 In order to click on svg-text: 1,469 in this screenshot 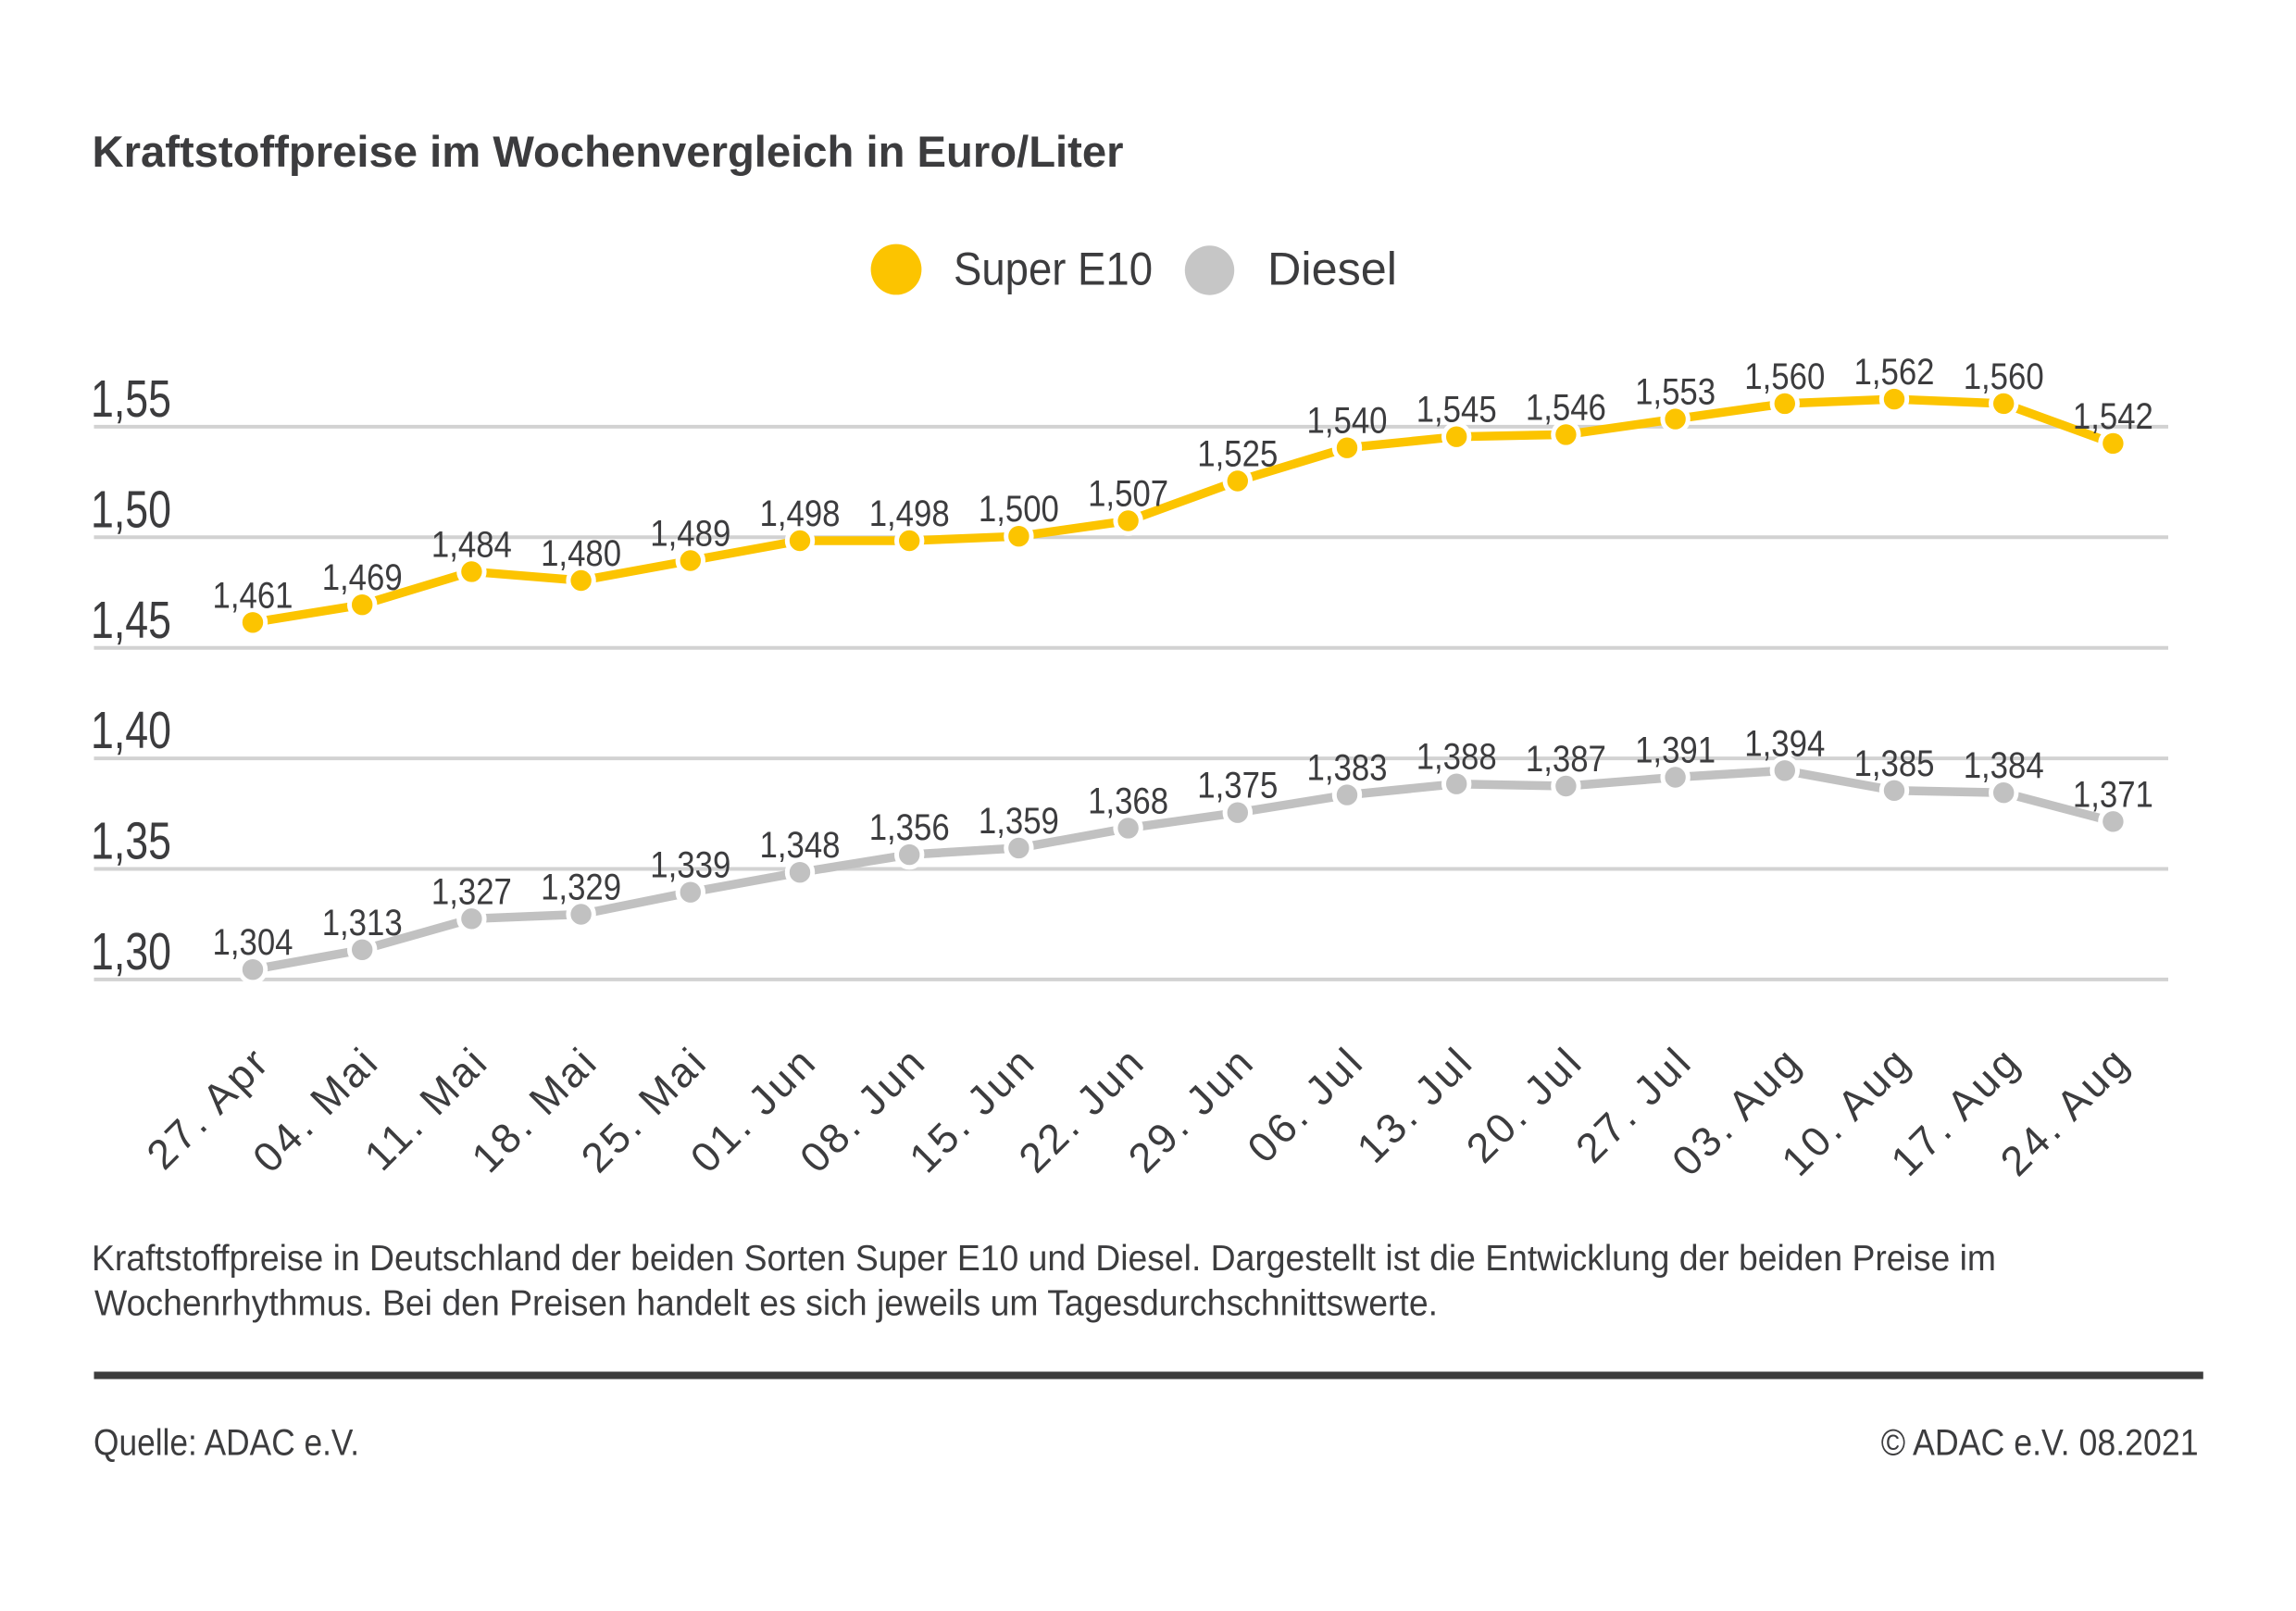, I will do `click(362, 577)`.